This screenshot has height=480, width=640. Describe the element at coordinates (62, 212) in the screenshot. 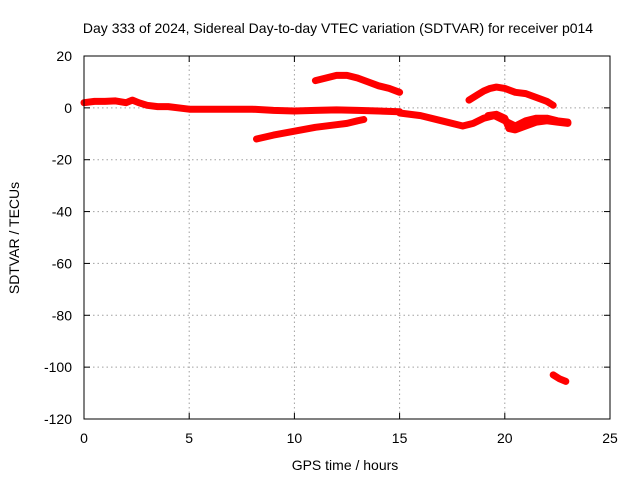

I see `y-tick-label: -40` at that location.